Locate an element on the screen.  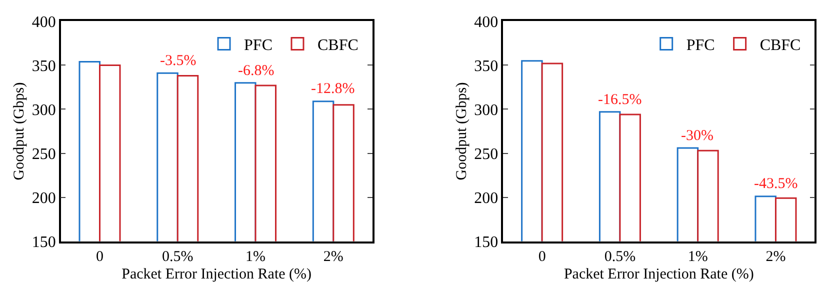
annotation: -6.8% is located at coordinates (256, 71).